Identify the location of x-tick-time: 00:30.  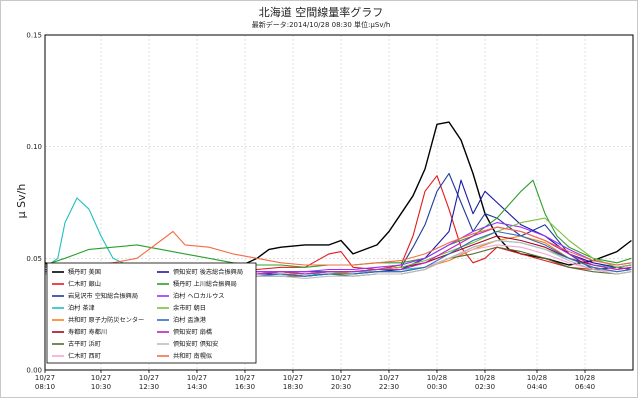
(437, 387).